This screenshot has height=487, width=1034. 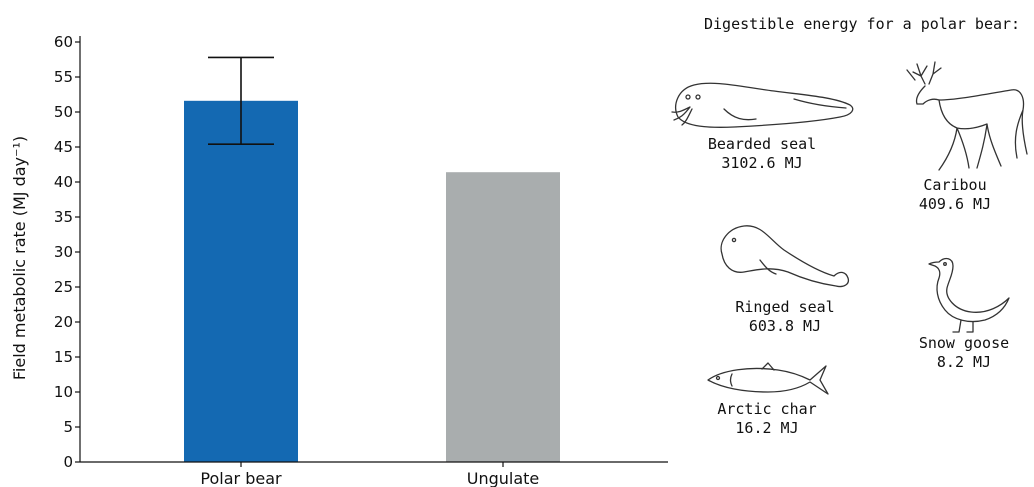 What do you see at coordinates (241, 478) in the screenshot?
I see `x-tick-label: Polar bear` at bounding box center [241, 478].